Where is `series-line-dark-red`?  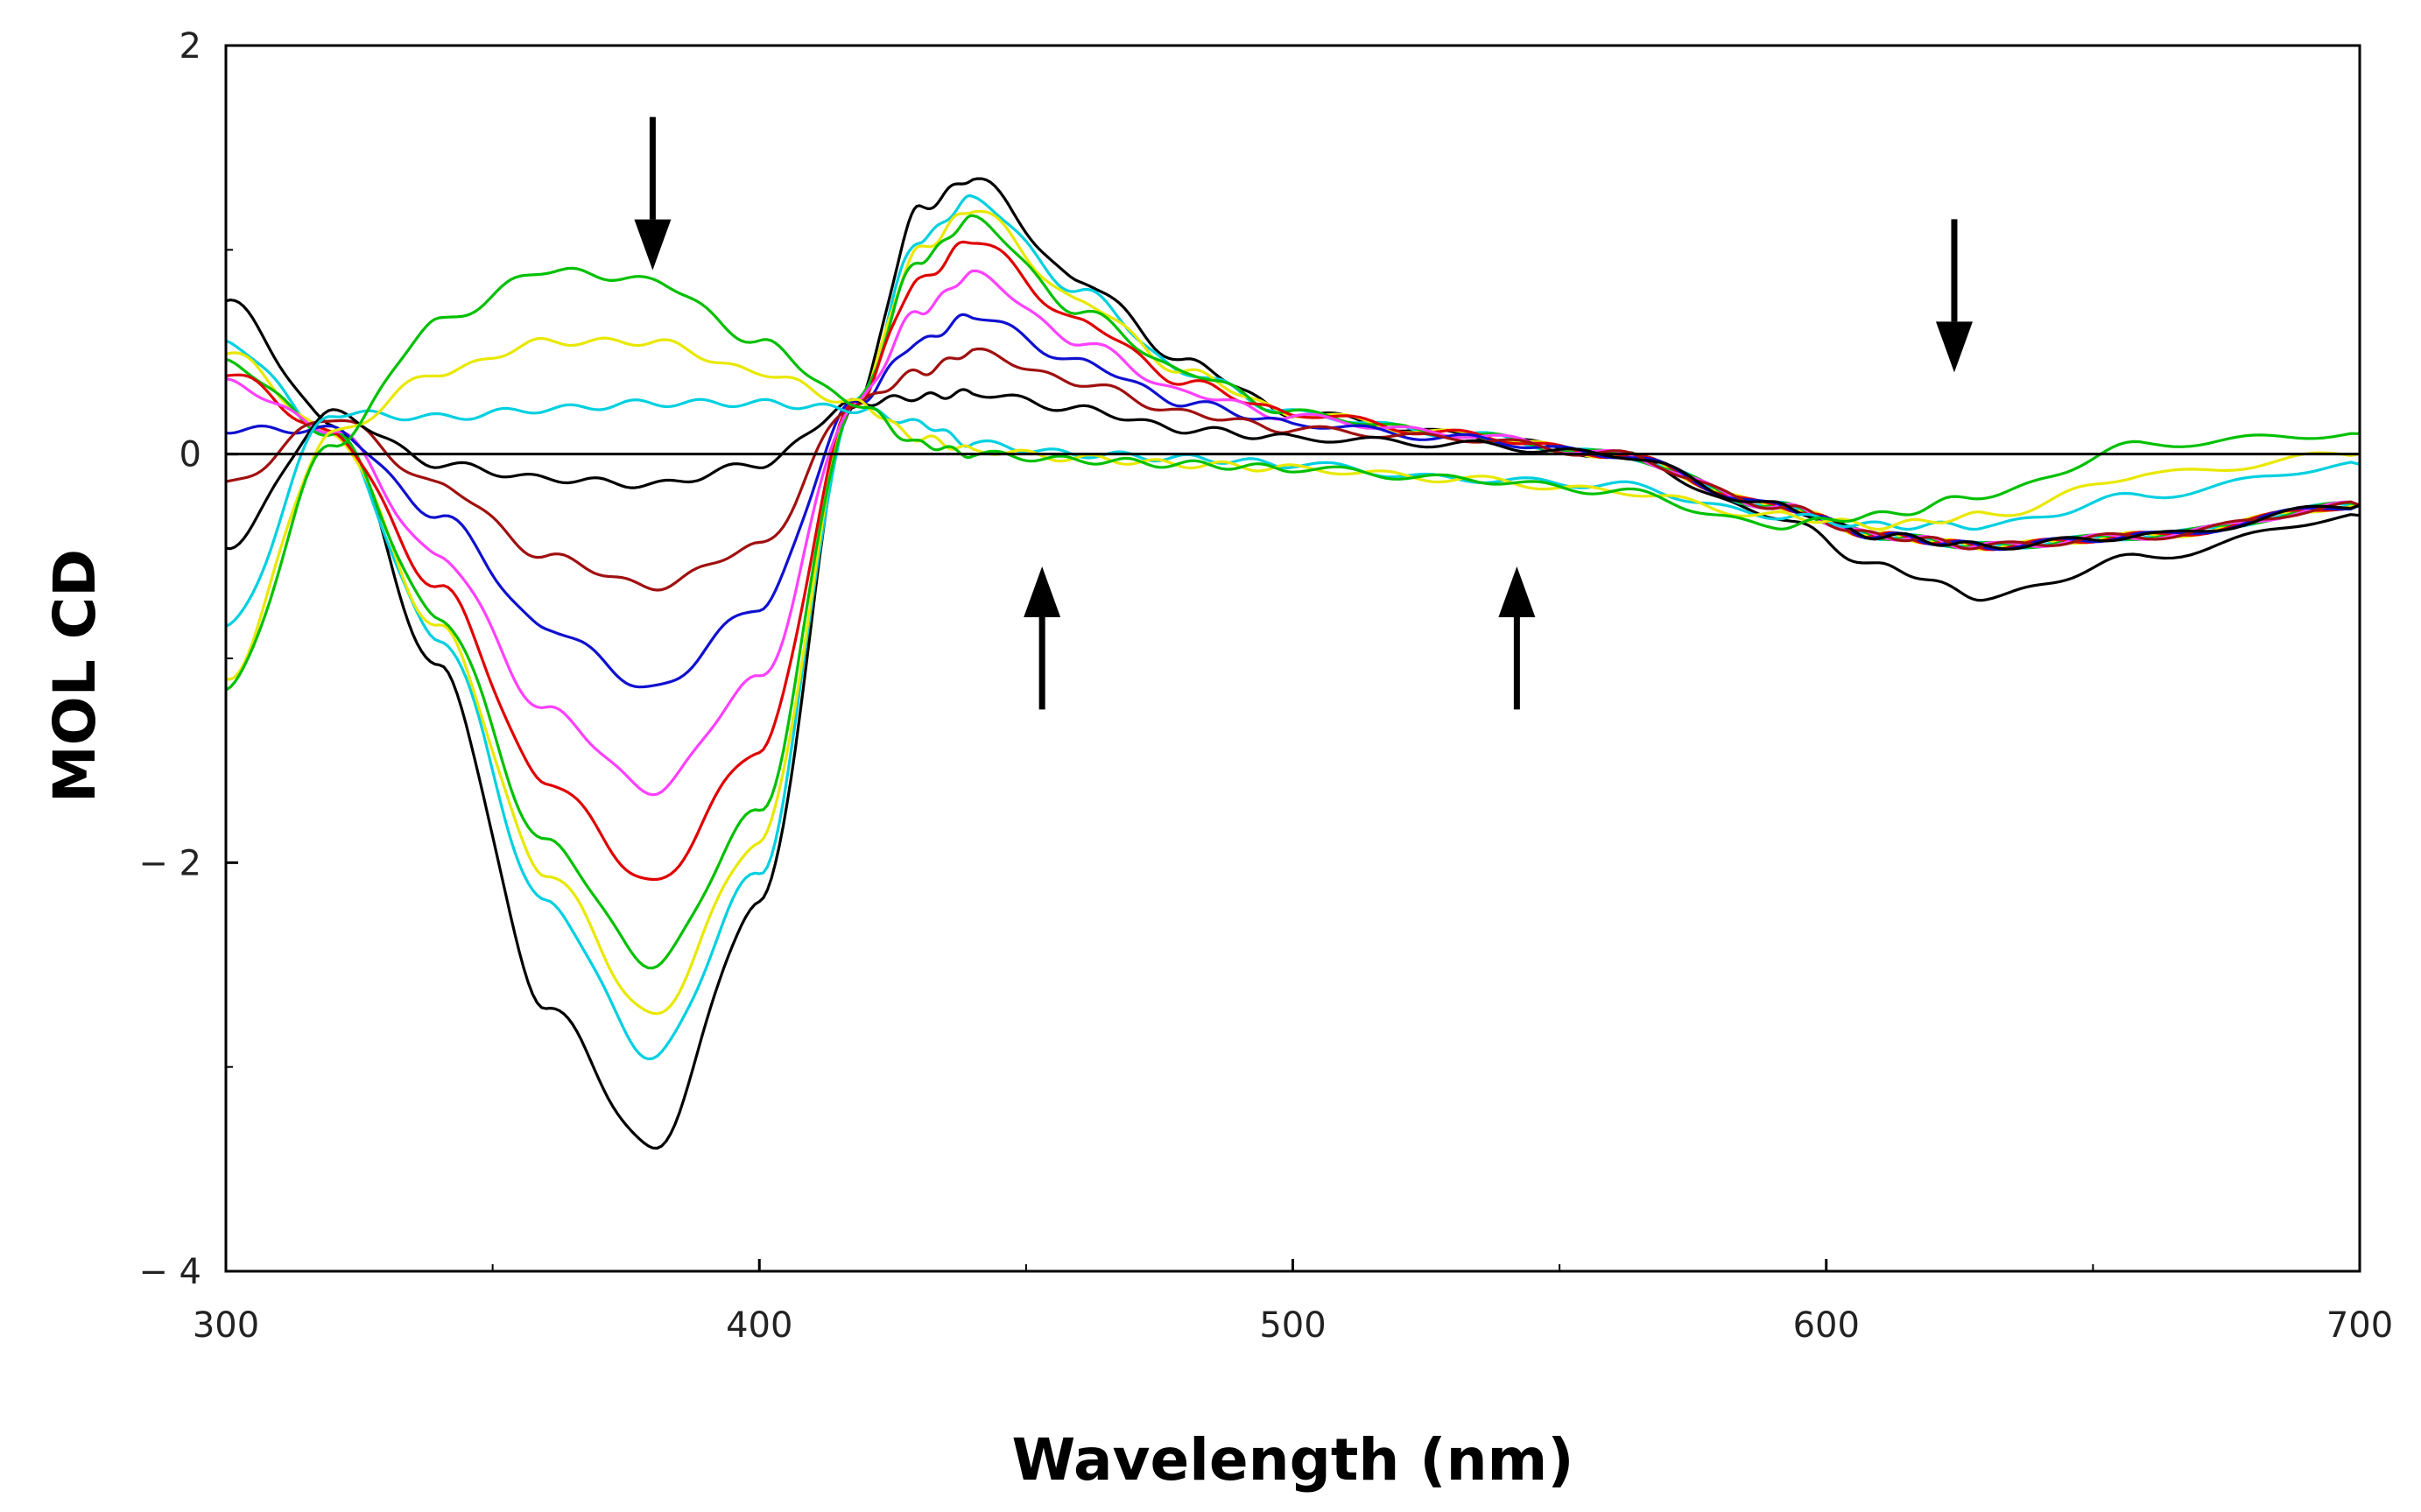 series-line-dark-red is located at coordinates (1293, 469).